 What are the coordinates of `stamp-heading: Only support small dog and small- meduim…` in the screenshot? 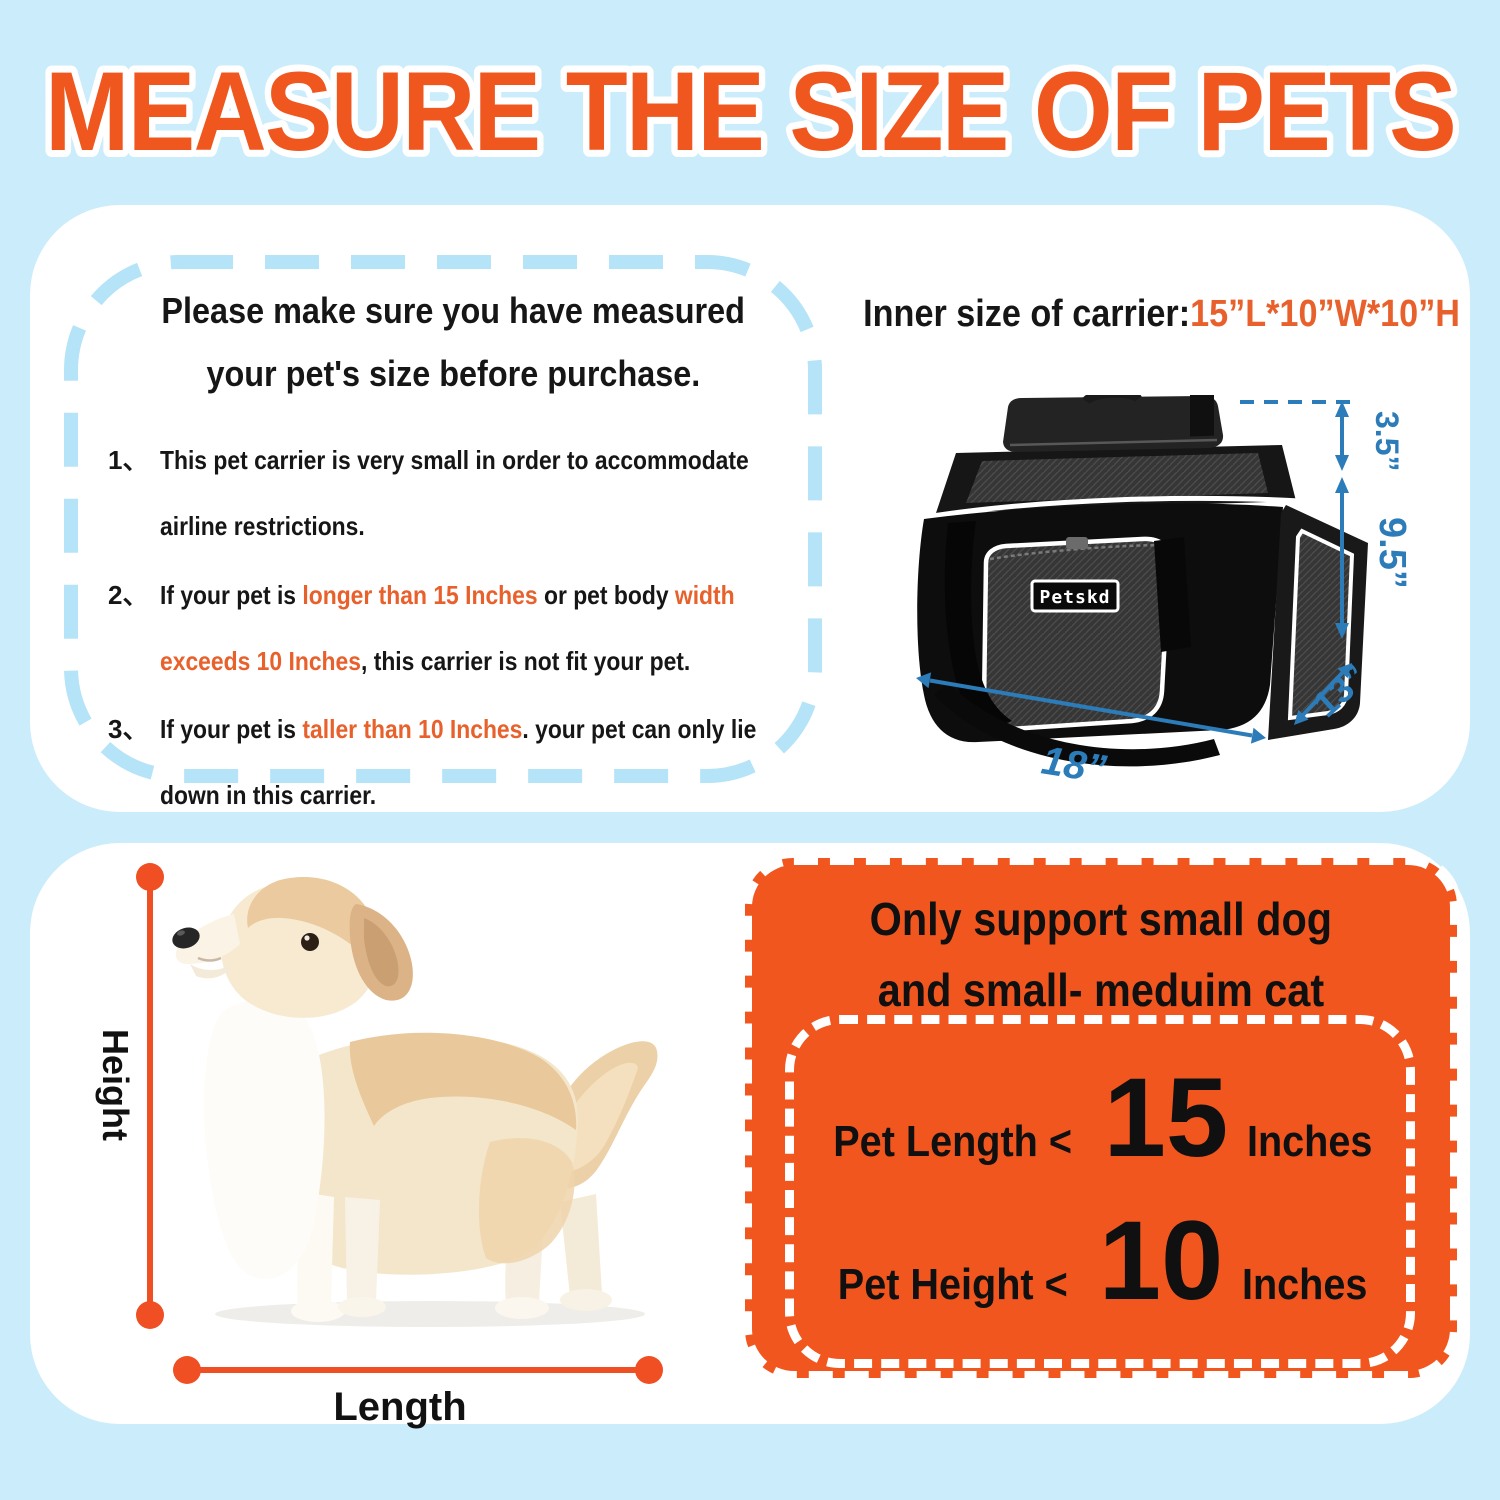 It's located at (1101, 955).